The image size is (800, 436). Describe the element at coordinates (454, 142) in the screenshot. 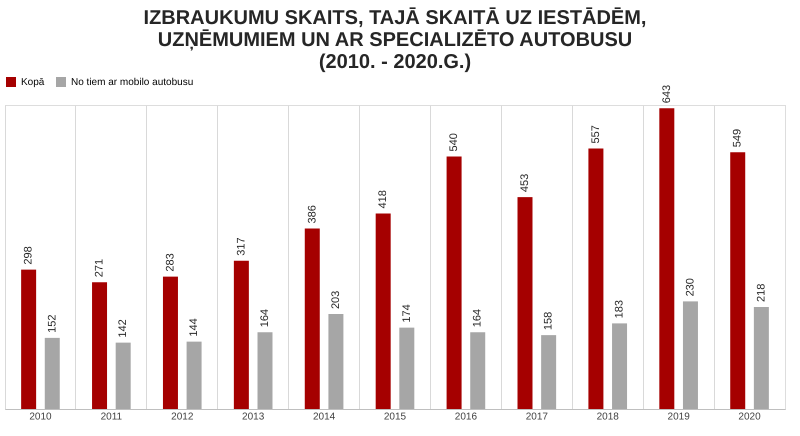

I see `data-label: 540` at that location.